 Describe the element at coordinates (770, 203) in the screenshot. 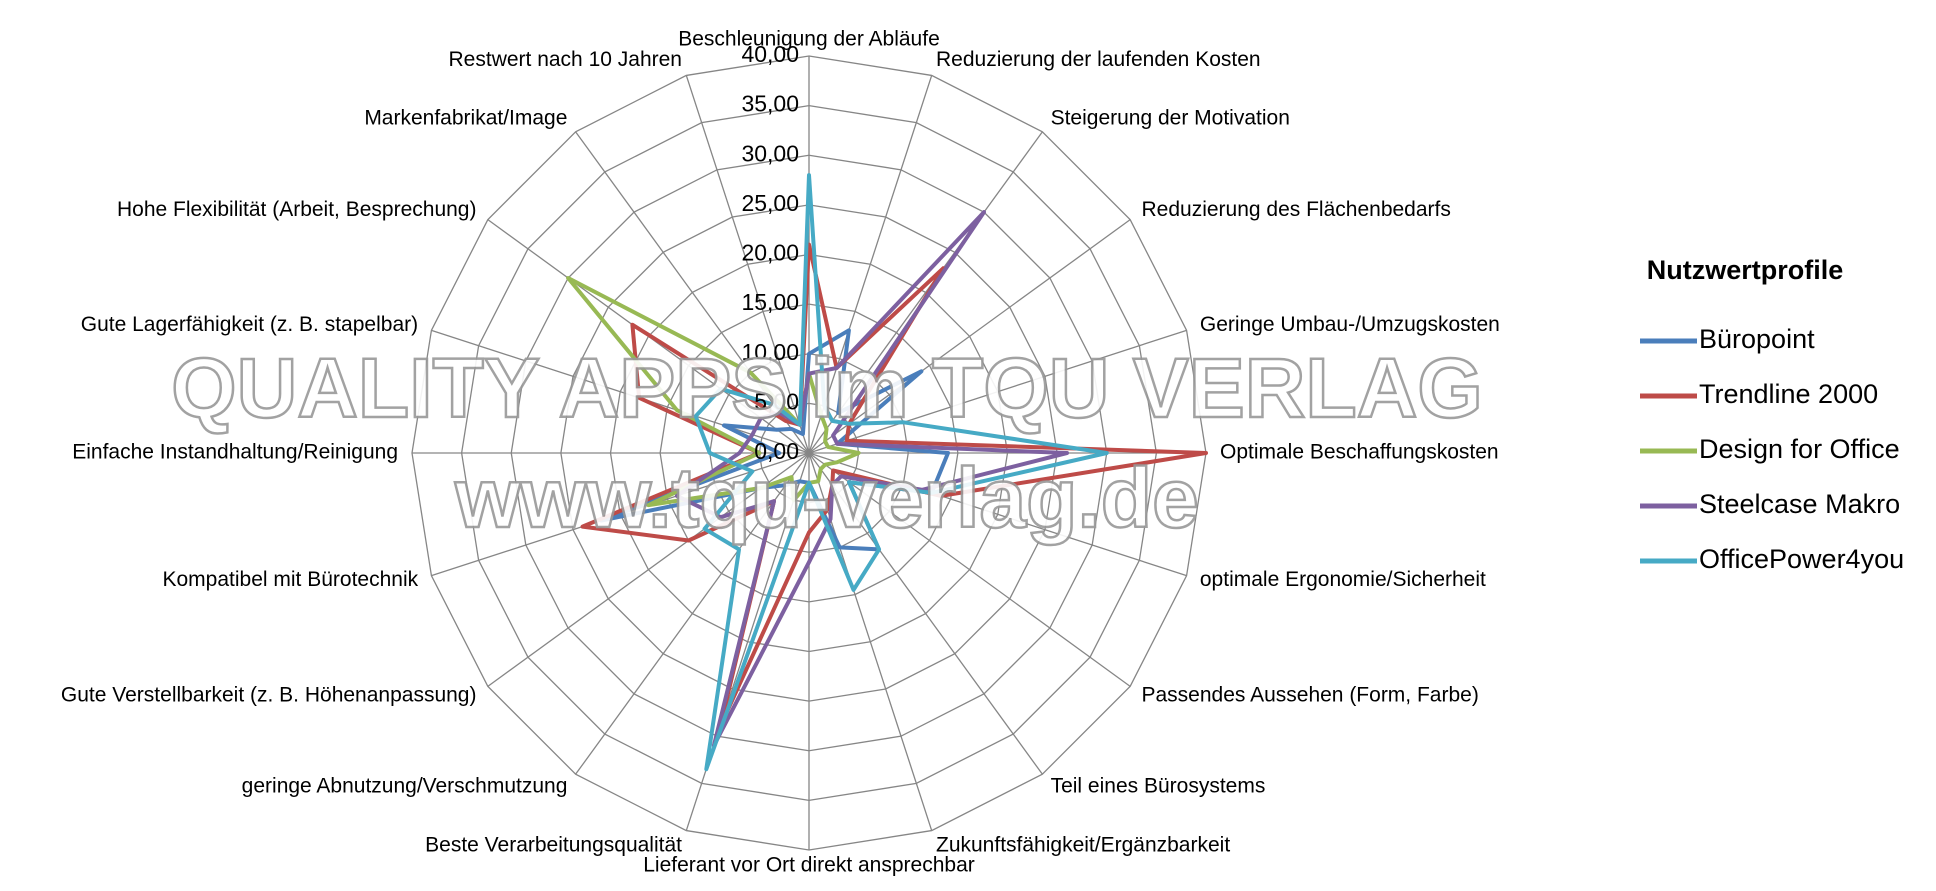

I see `y-tick-label: 25,00` at that location.